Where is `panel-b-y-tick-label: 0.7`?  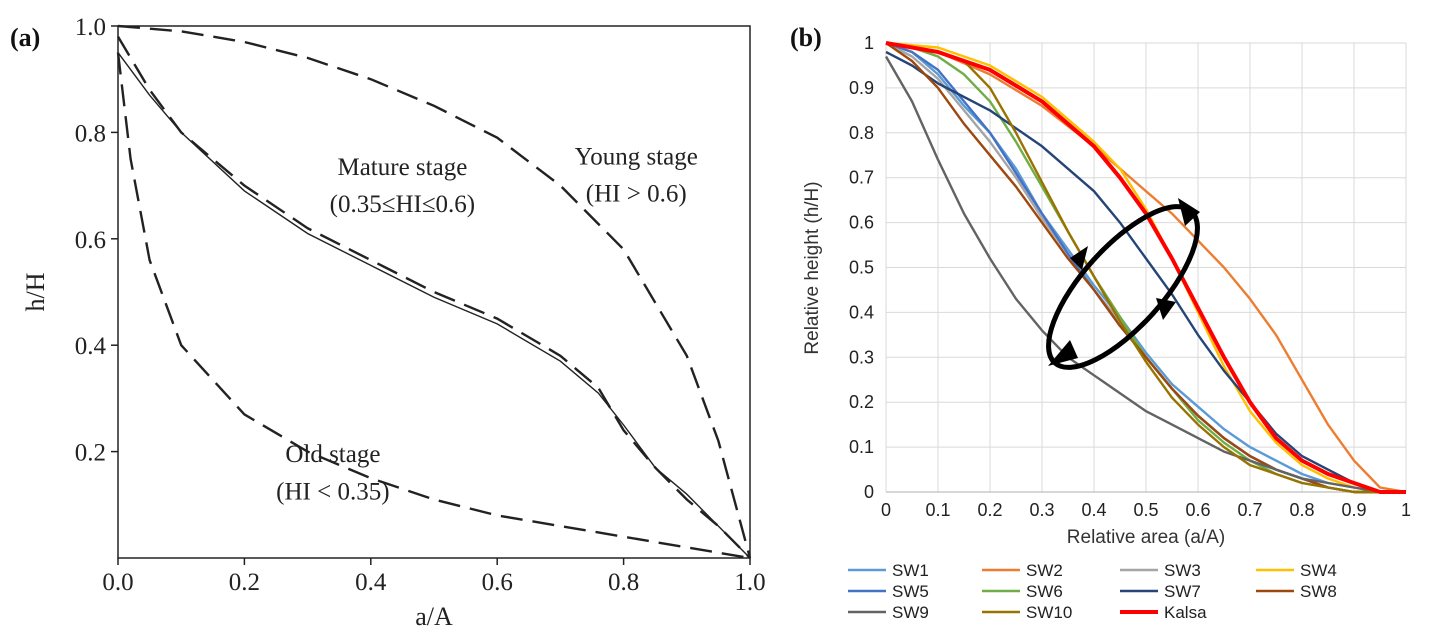
panel-b-y-tick-label: 0.7 is located at coordinates (861, 178).